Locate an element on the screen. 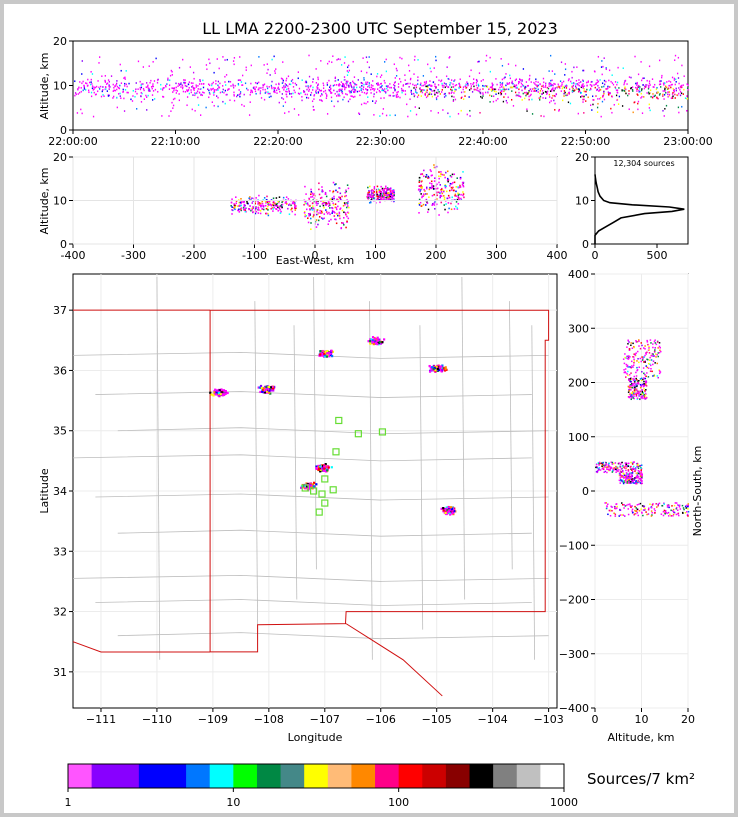 The image size is (738, 817). eastwest-xlabel: East-West, km is located at coordinates (315, 260).